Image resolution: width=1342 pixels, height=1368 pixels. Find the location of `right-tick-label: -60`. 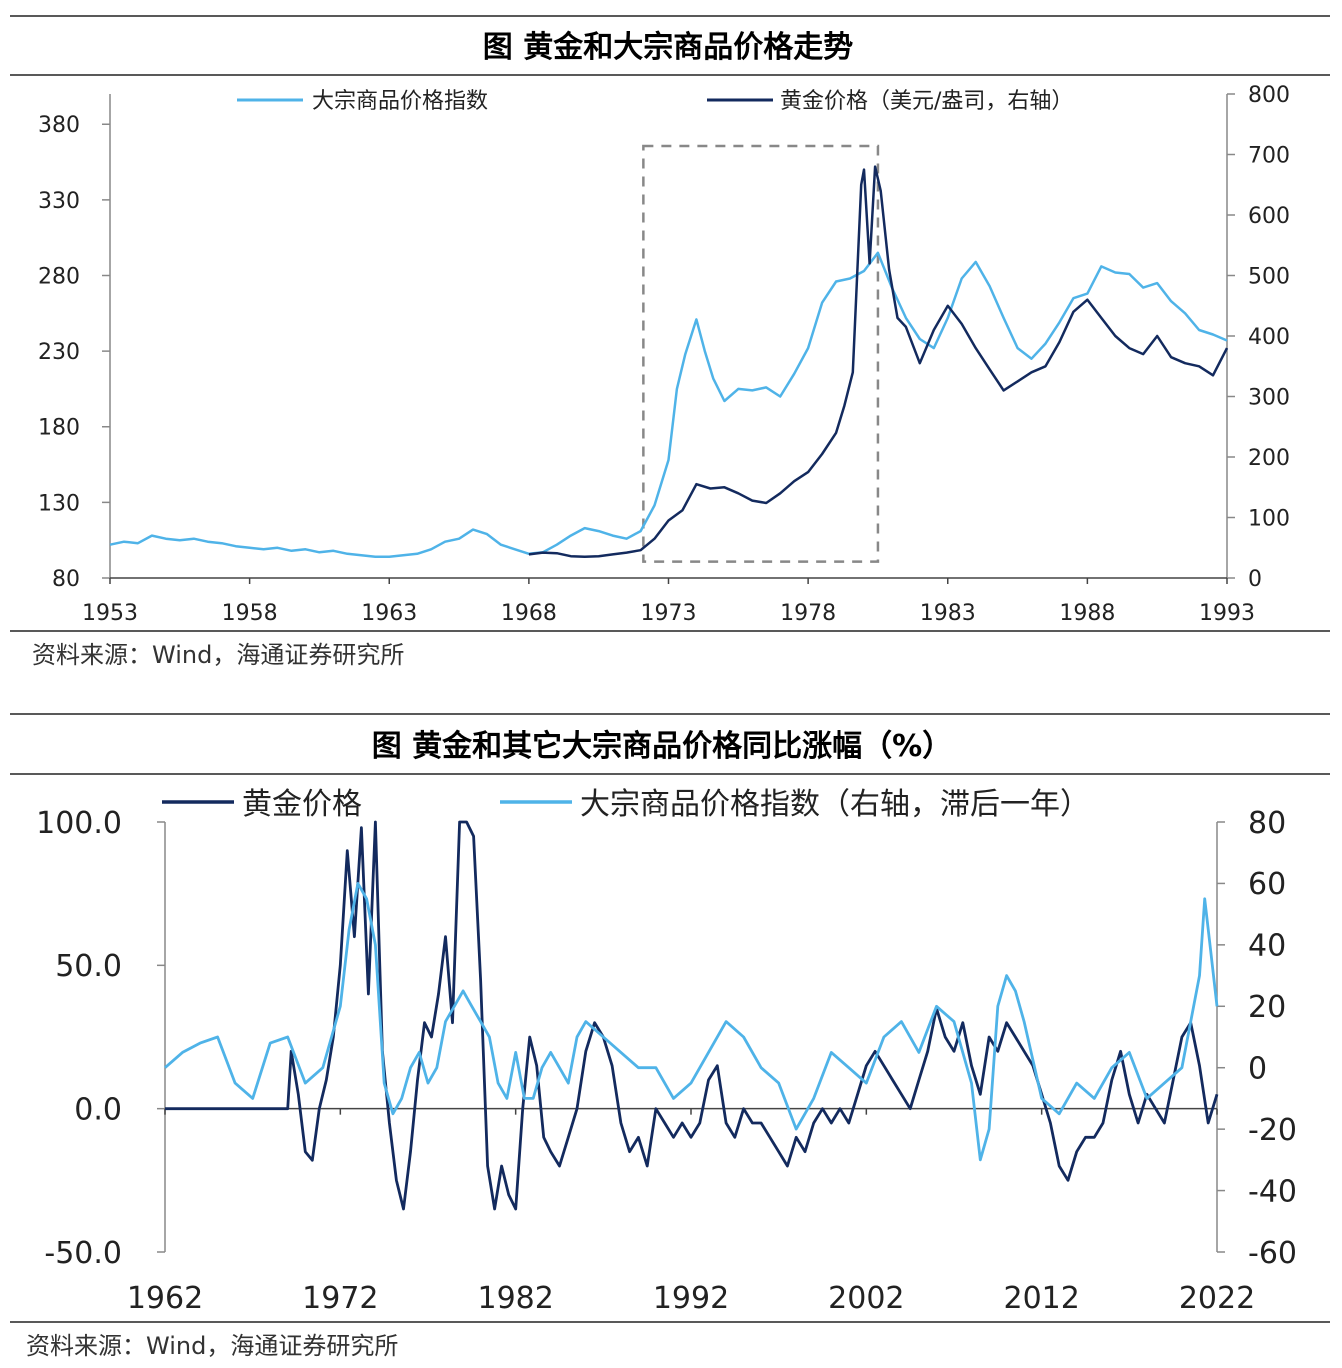

right-tick-label: -60 is located at coordinates (1272, 1253).